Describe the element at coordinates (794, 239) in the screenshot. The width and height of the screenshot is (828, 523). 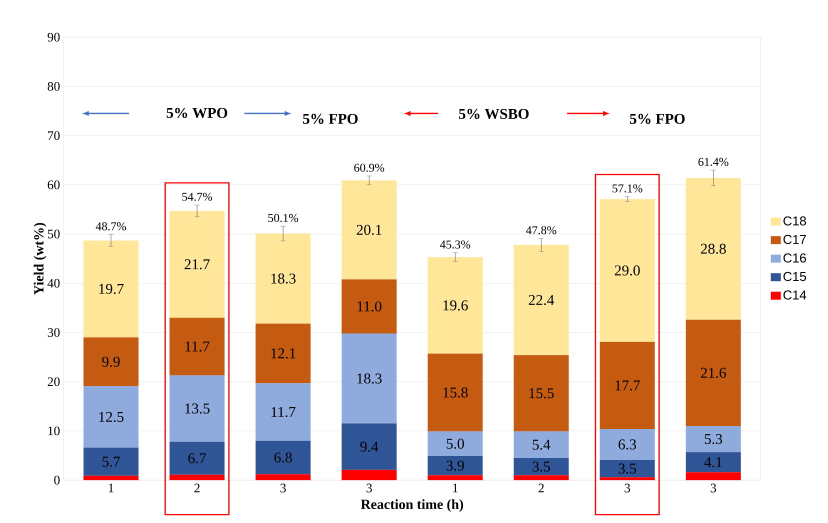
I see `legend-label: C17` at that location.